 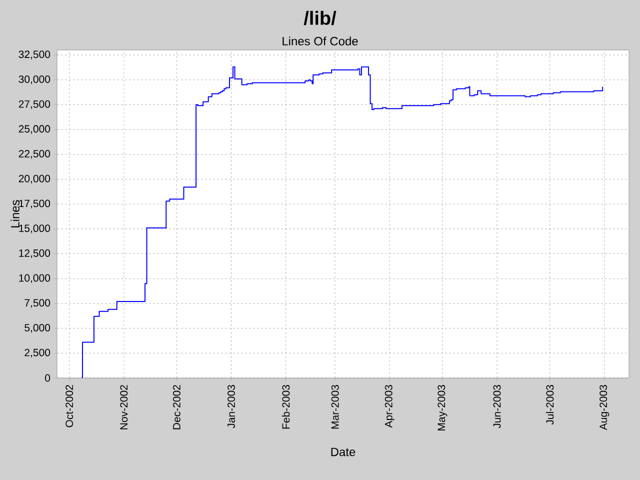 I want to click on y-tick-label: 10,000, so click(x=34, y=278).